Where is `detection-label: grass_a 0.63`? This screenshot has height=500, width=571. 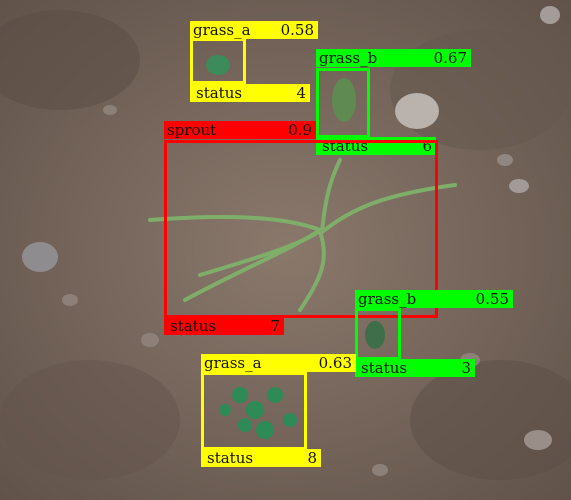 detection-label: grass_a 0.63 is located at coordinates (278, 363).